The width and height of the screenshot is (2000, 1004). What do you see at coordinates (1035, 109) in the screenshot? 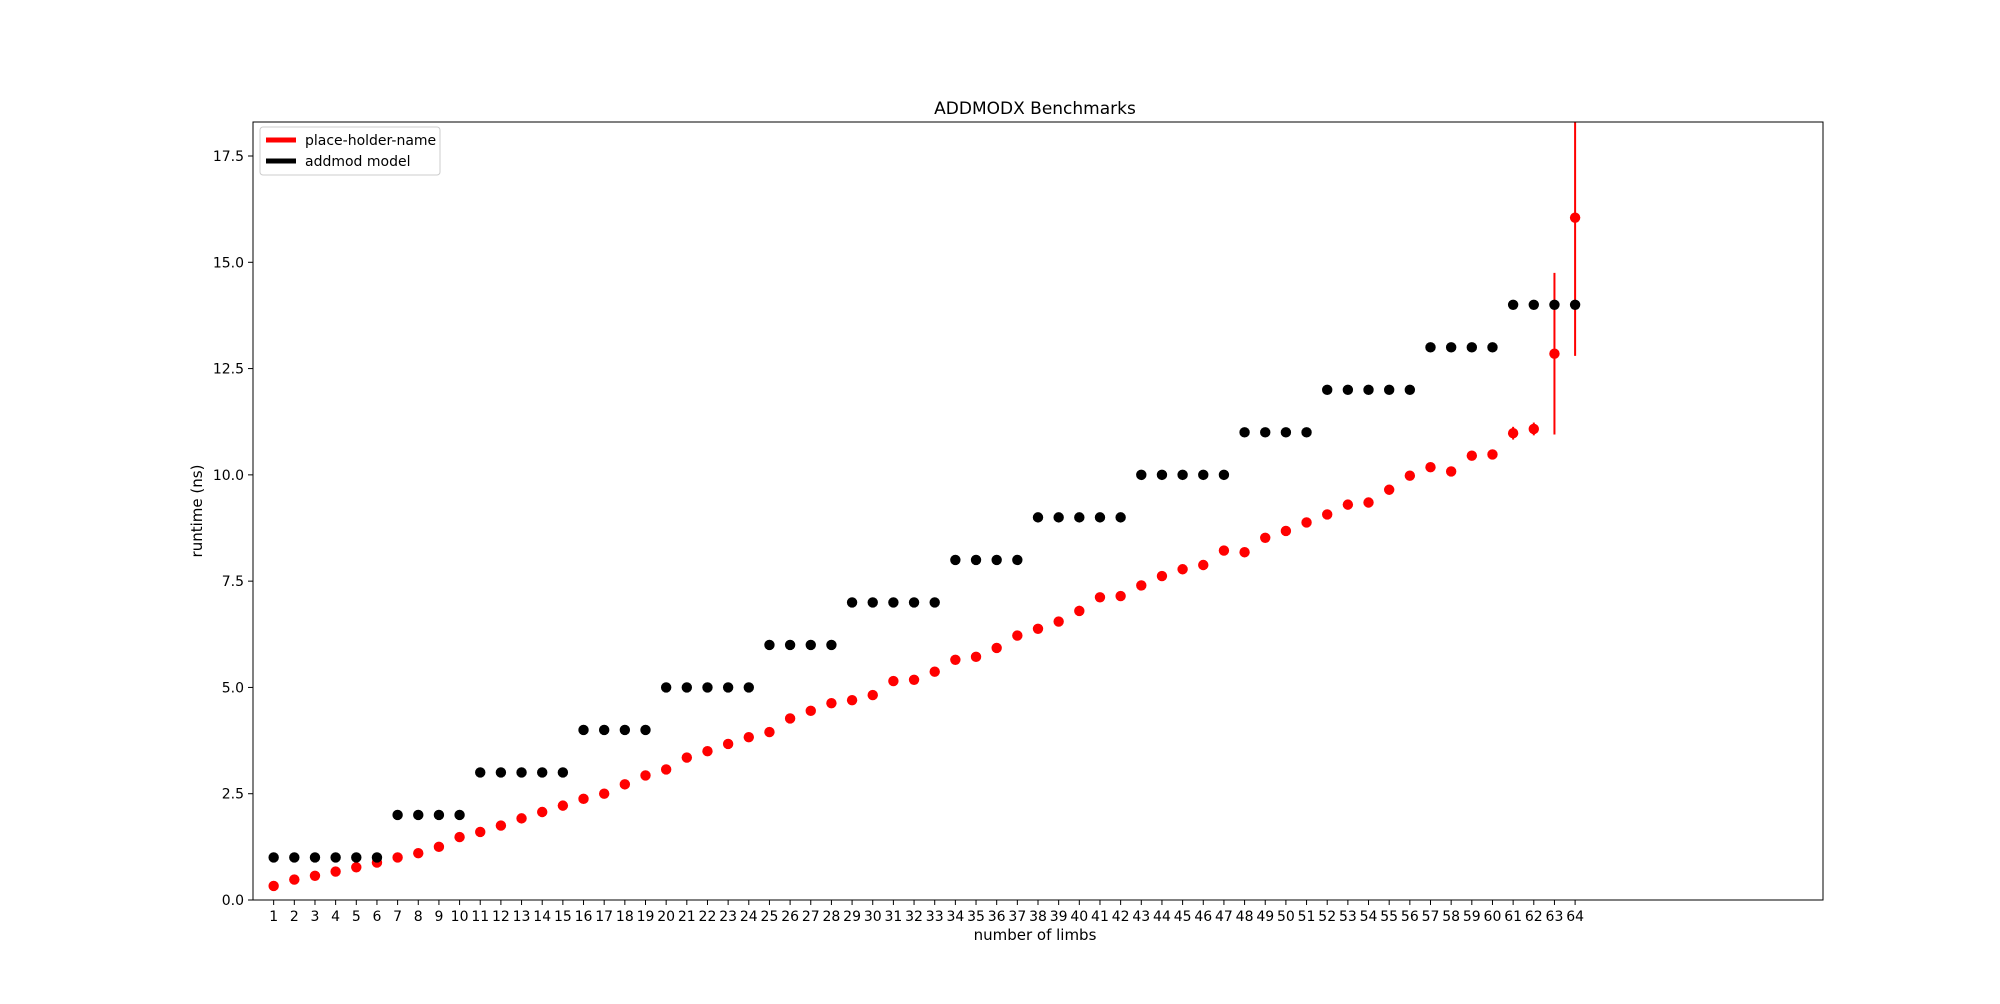
I see `chart-title: ADDMODX Benchmarks` at bounding box center [1035, 109].